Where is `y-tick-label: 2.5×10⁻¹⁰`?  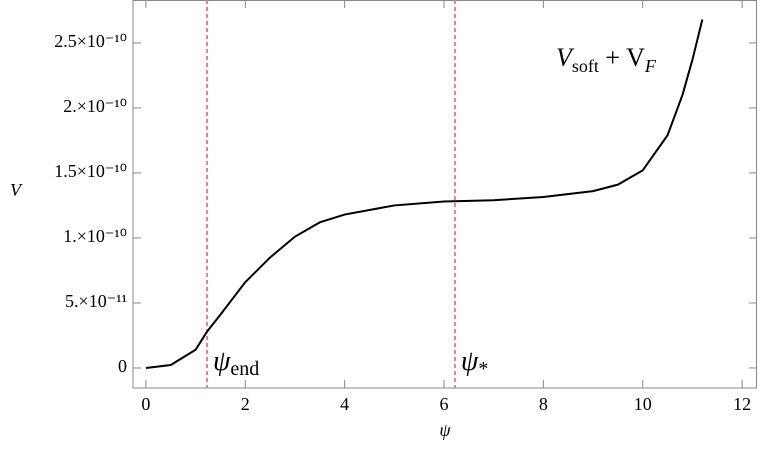
y-tick-label: 2.5×10⁻¹⁰ is located at coordinates (90, 41).